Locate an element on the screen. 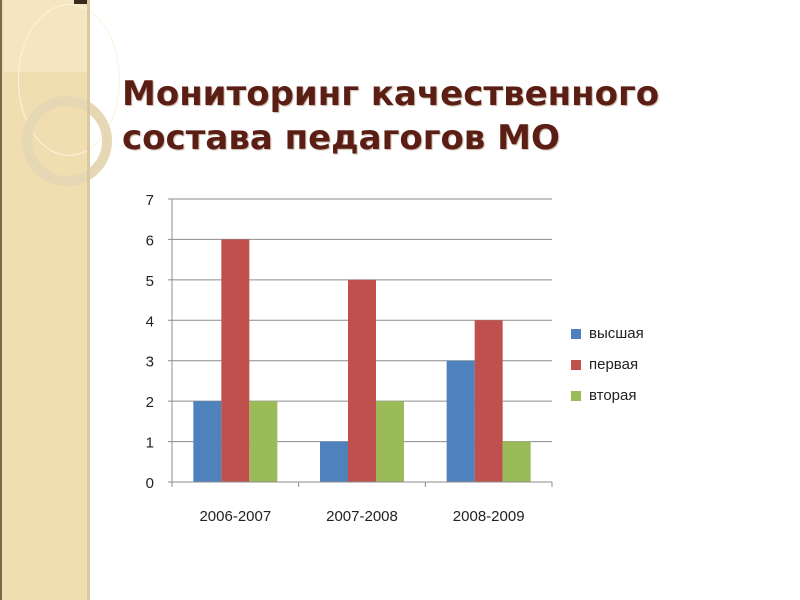 This screenshot has height=600, width=800. y-axis-labels: 0 1 2 3 4 5 6 7 is located at coordinates (150, 342).